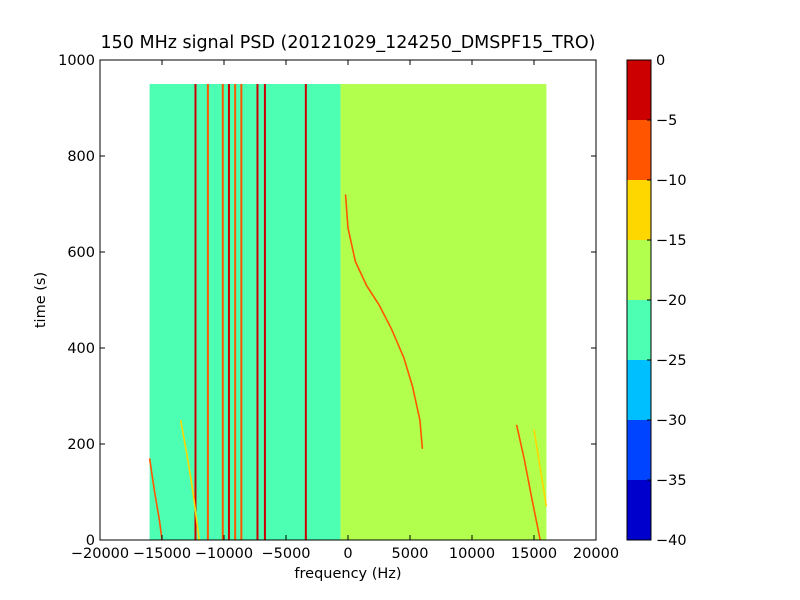 The width and height of the screenshot is (800, 600). What do you see at coordinates (671, 181) in the screenshot?
I see `colorbar-tick-label: −10` at bounding box center [671, 181].